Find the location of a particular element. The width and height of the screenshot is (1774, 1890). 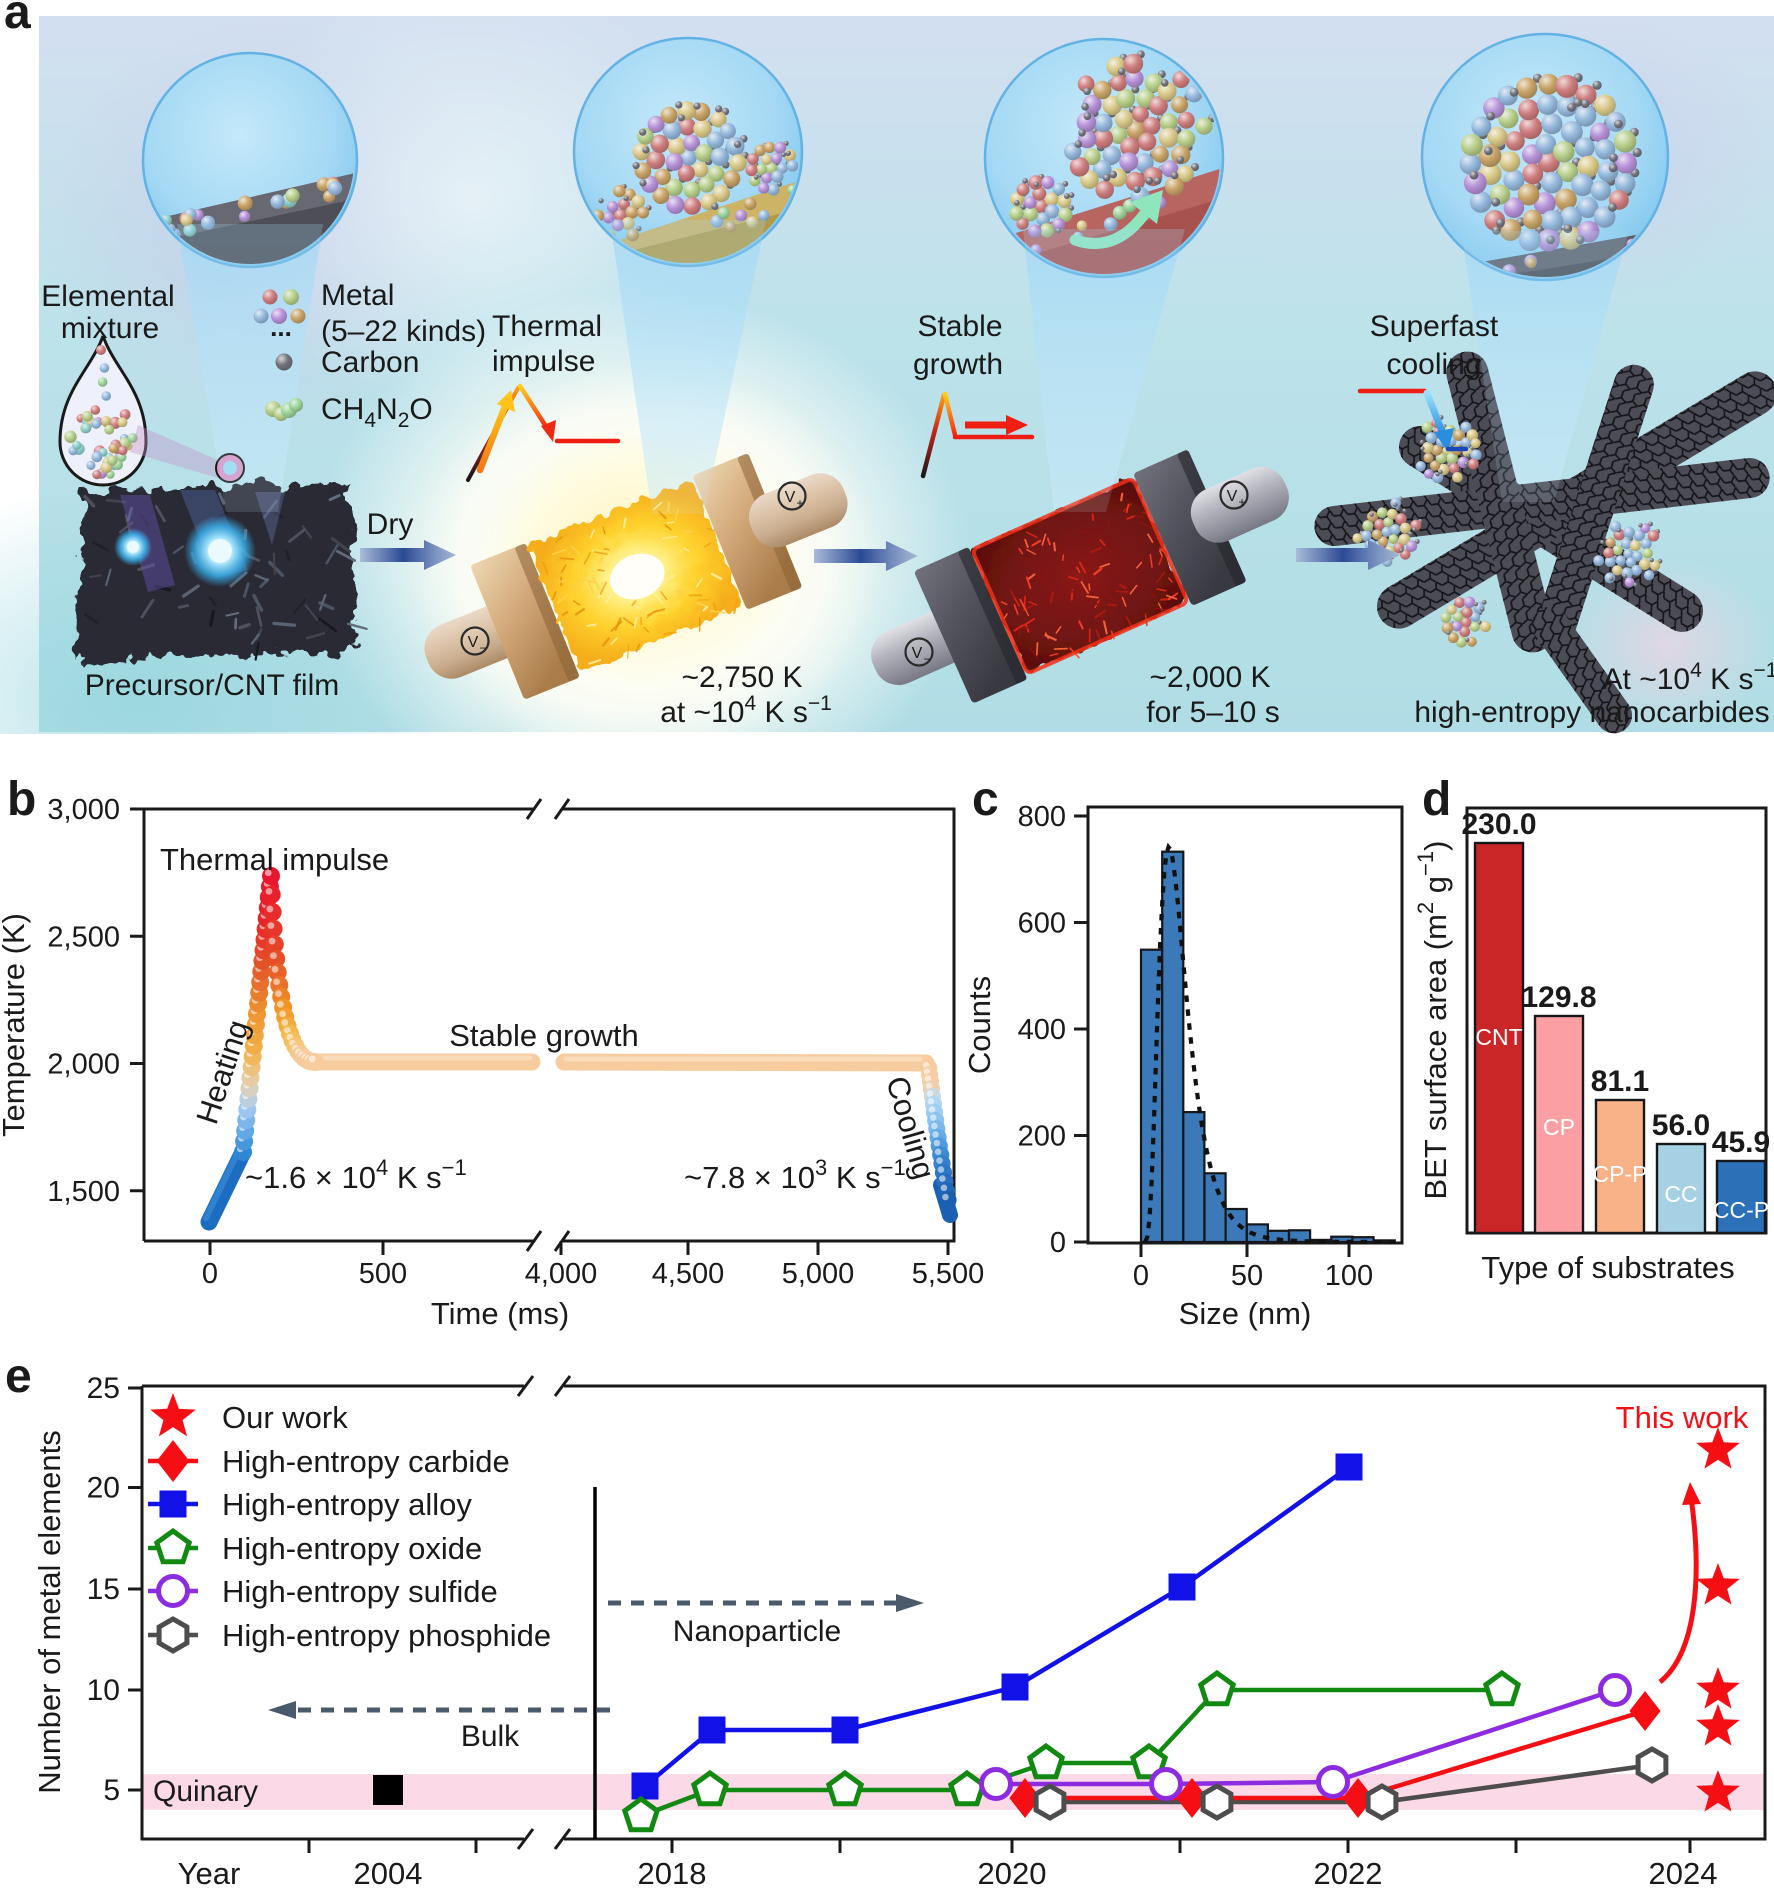

svg-text: a is located at coordinates (17, 19).